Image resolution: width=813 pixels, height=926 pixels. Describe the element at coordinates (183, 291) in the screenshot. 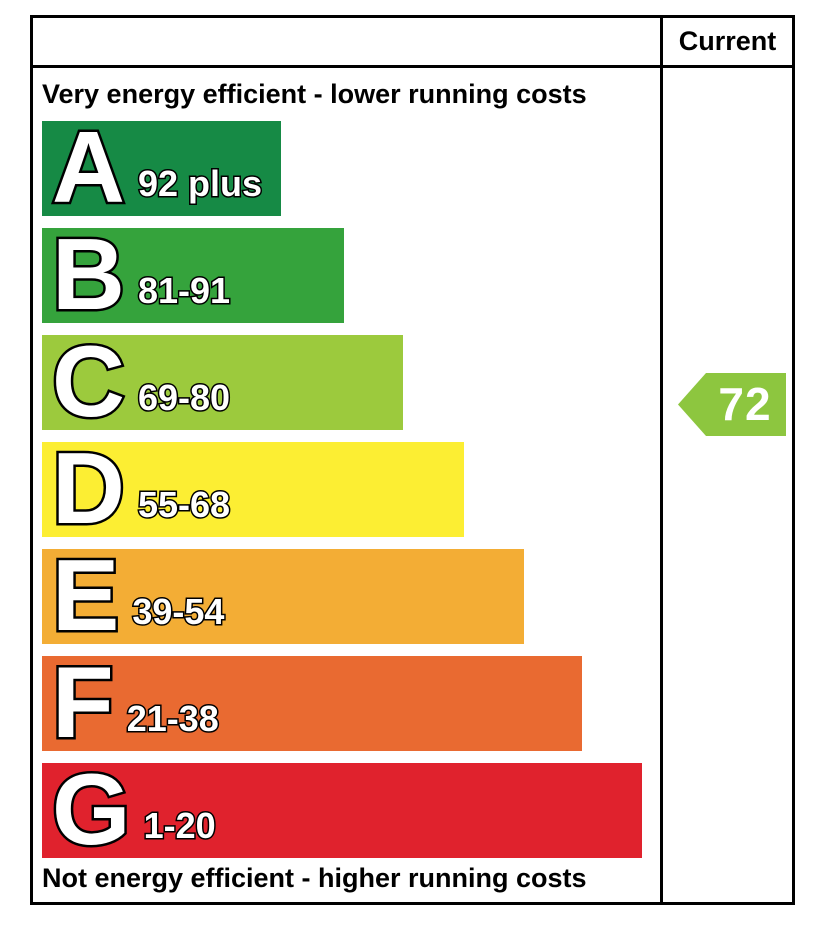

I see `band-range-label: 81-91` at that location.